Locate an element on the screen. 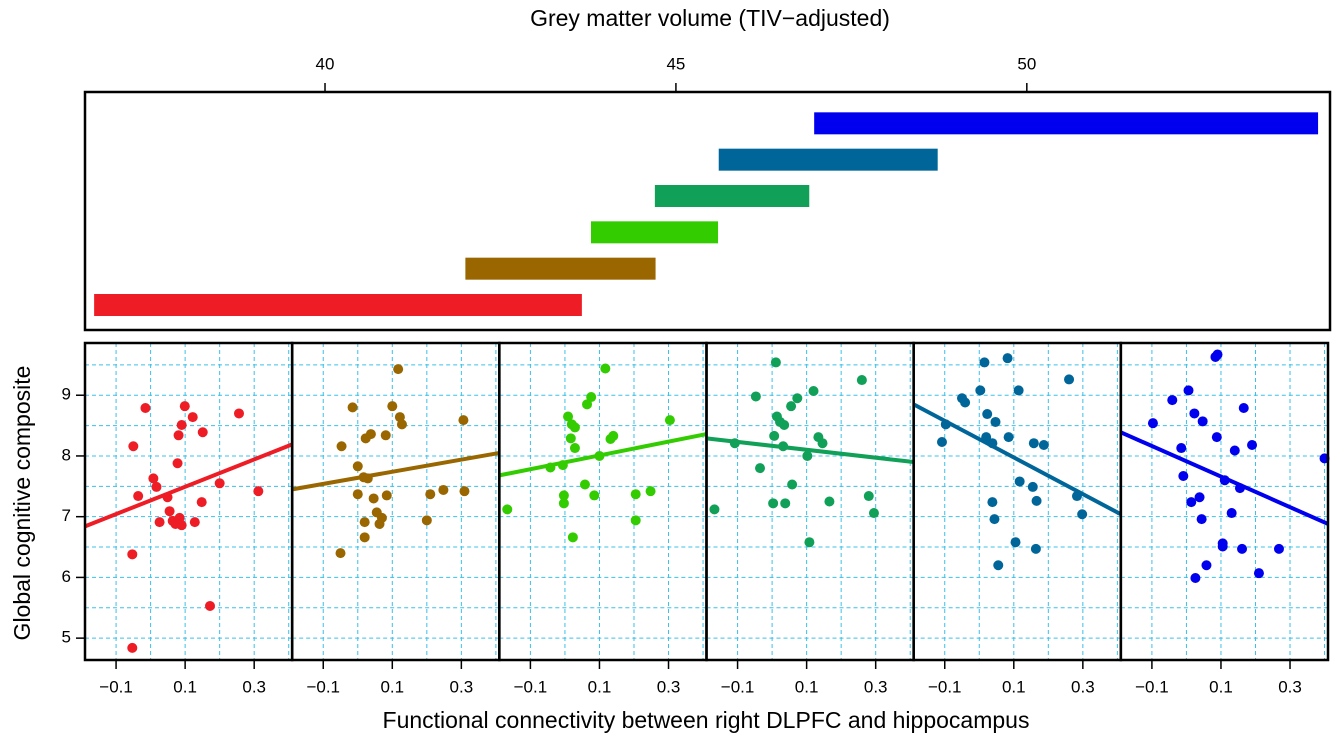 This screenshot has width=1336, height=743. y-tick-label: 5 is located at coordinates (66, 637).